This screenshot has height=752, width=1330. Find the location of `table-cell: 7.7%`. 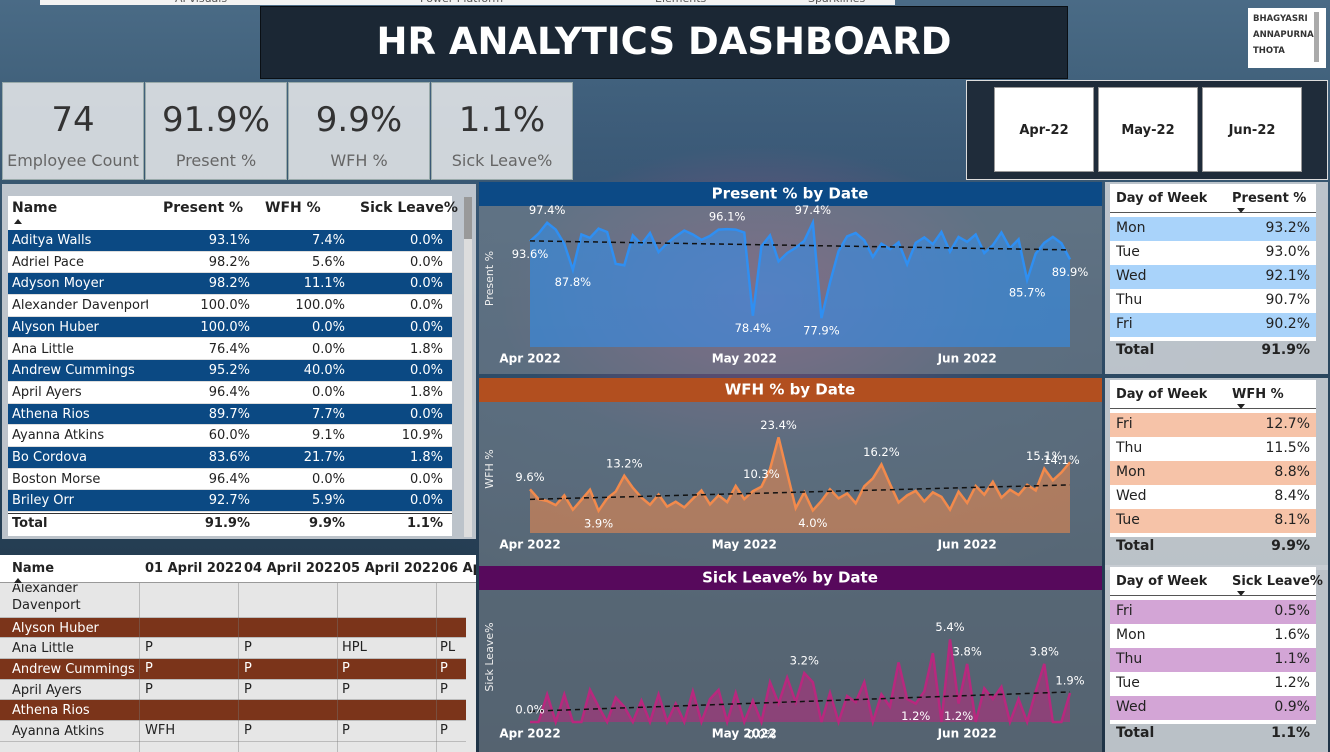

table-cell: 7.7% is located at coordinates (328, 414).